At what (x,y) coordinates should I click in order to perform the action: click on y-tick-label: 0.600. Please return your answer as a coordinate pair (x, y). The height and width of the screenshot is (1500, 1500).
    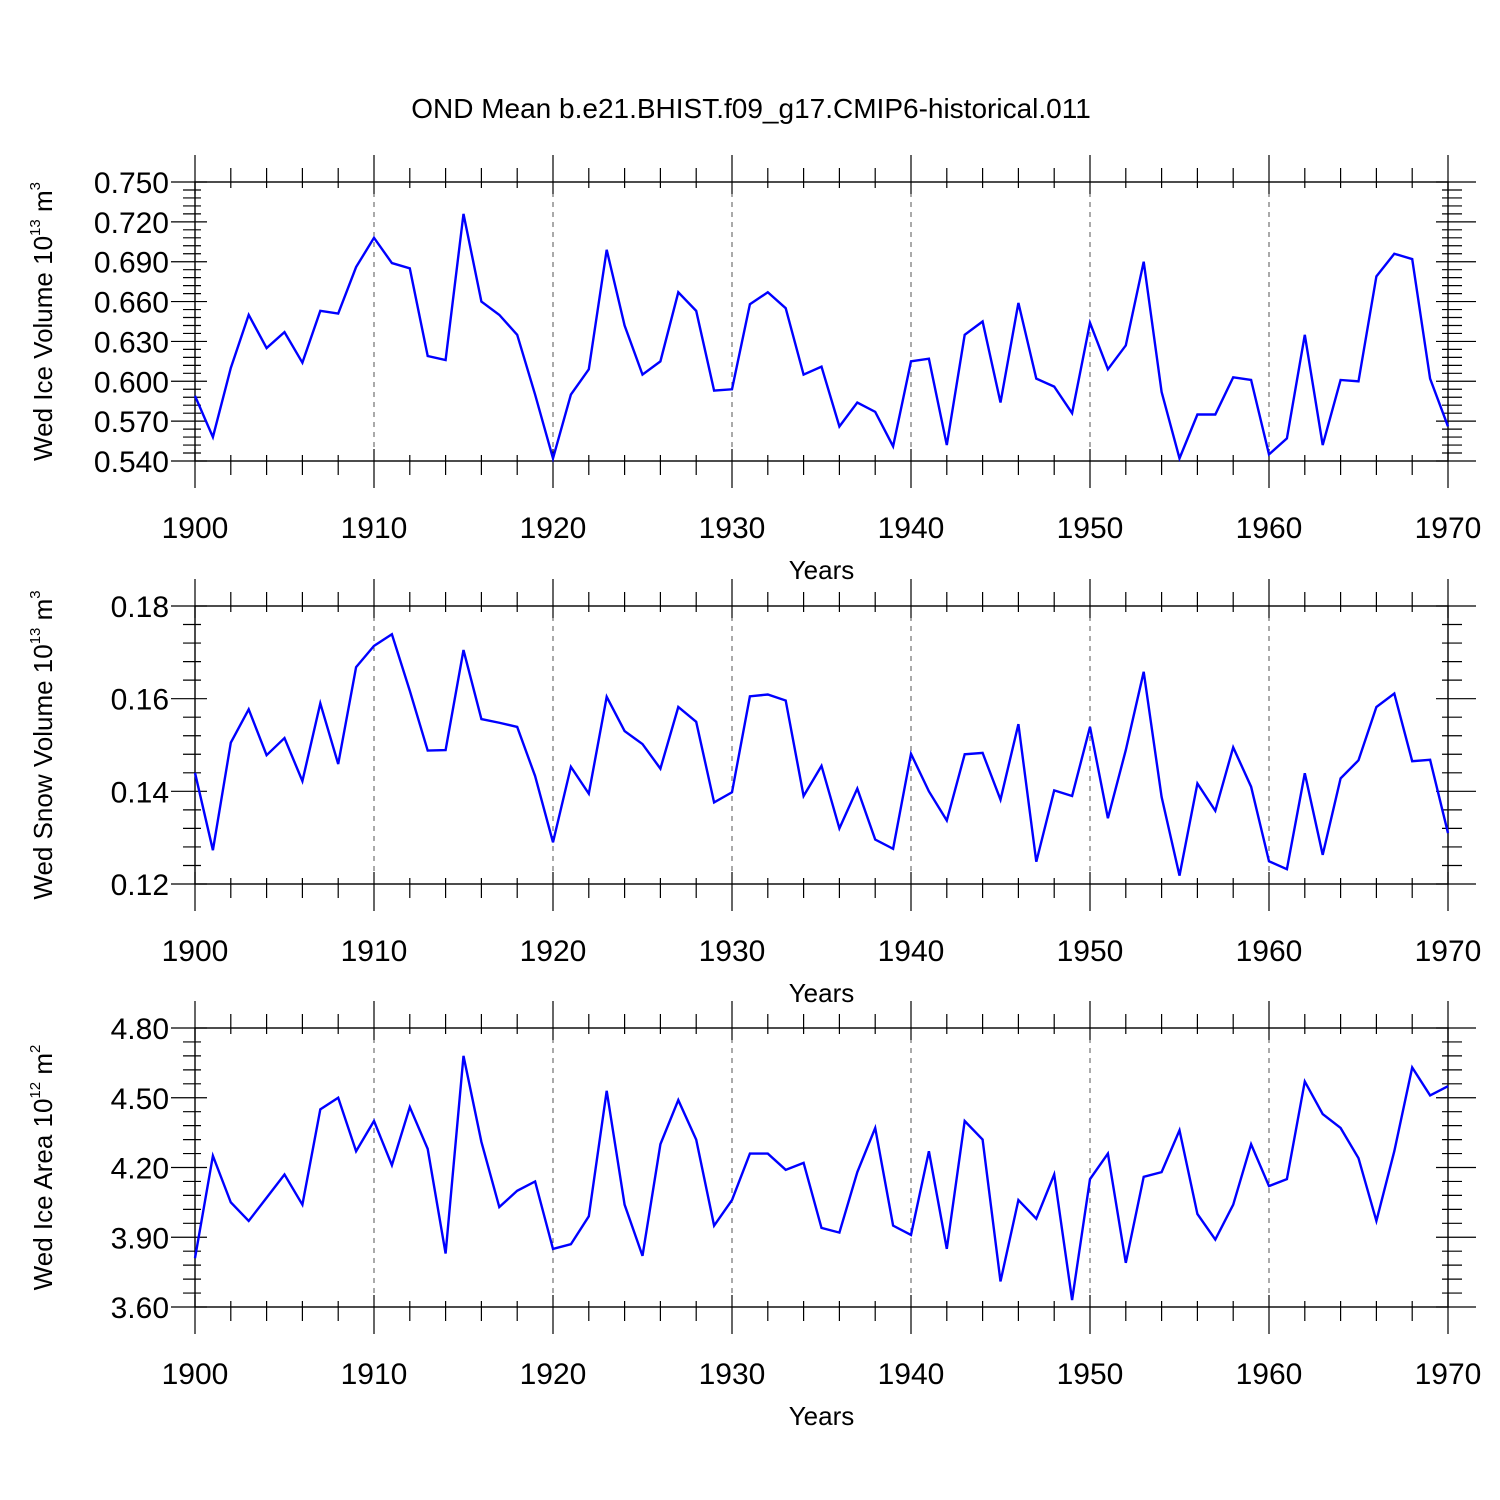
    Looking at the image, I should click on (131, 382).